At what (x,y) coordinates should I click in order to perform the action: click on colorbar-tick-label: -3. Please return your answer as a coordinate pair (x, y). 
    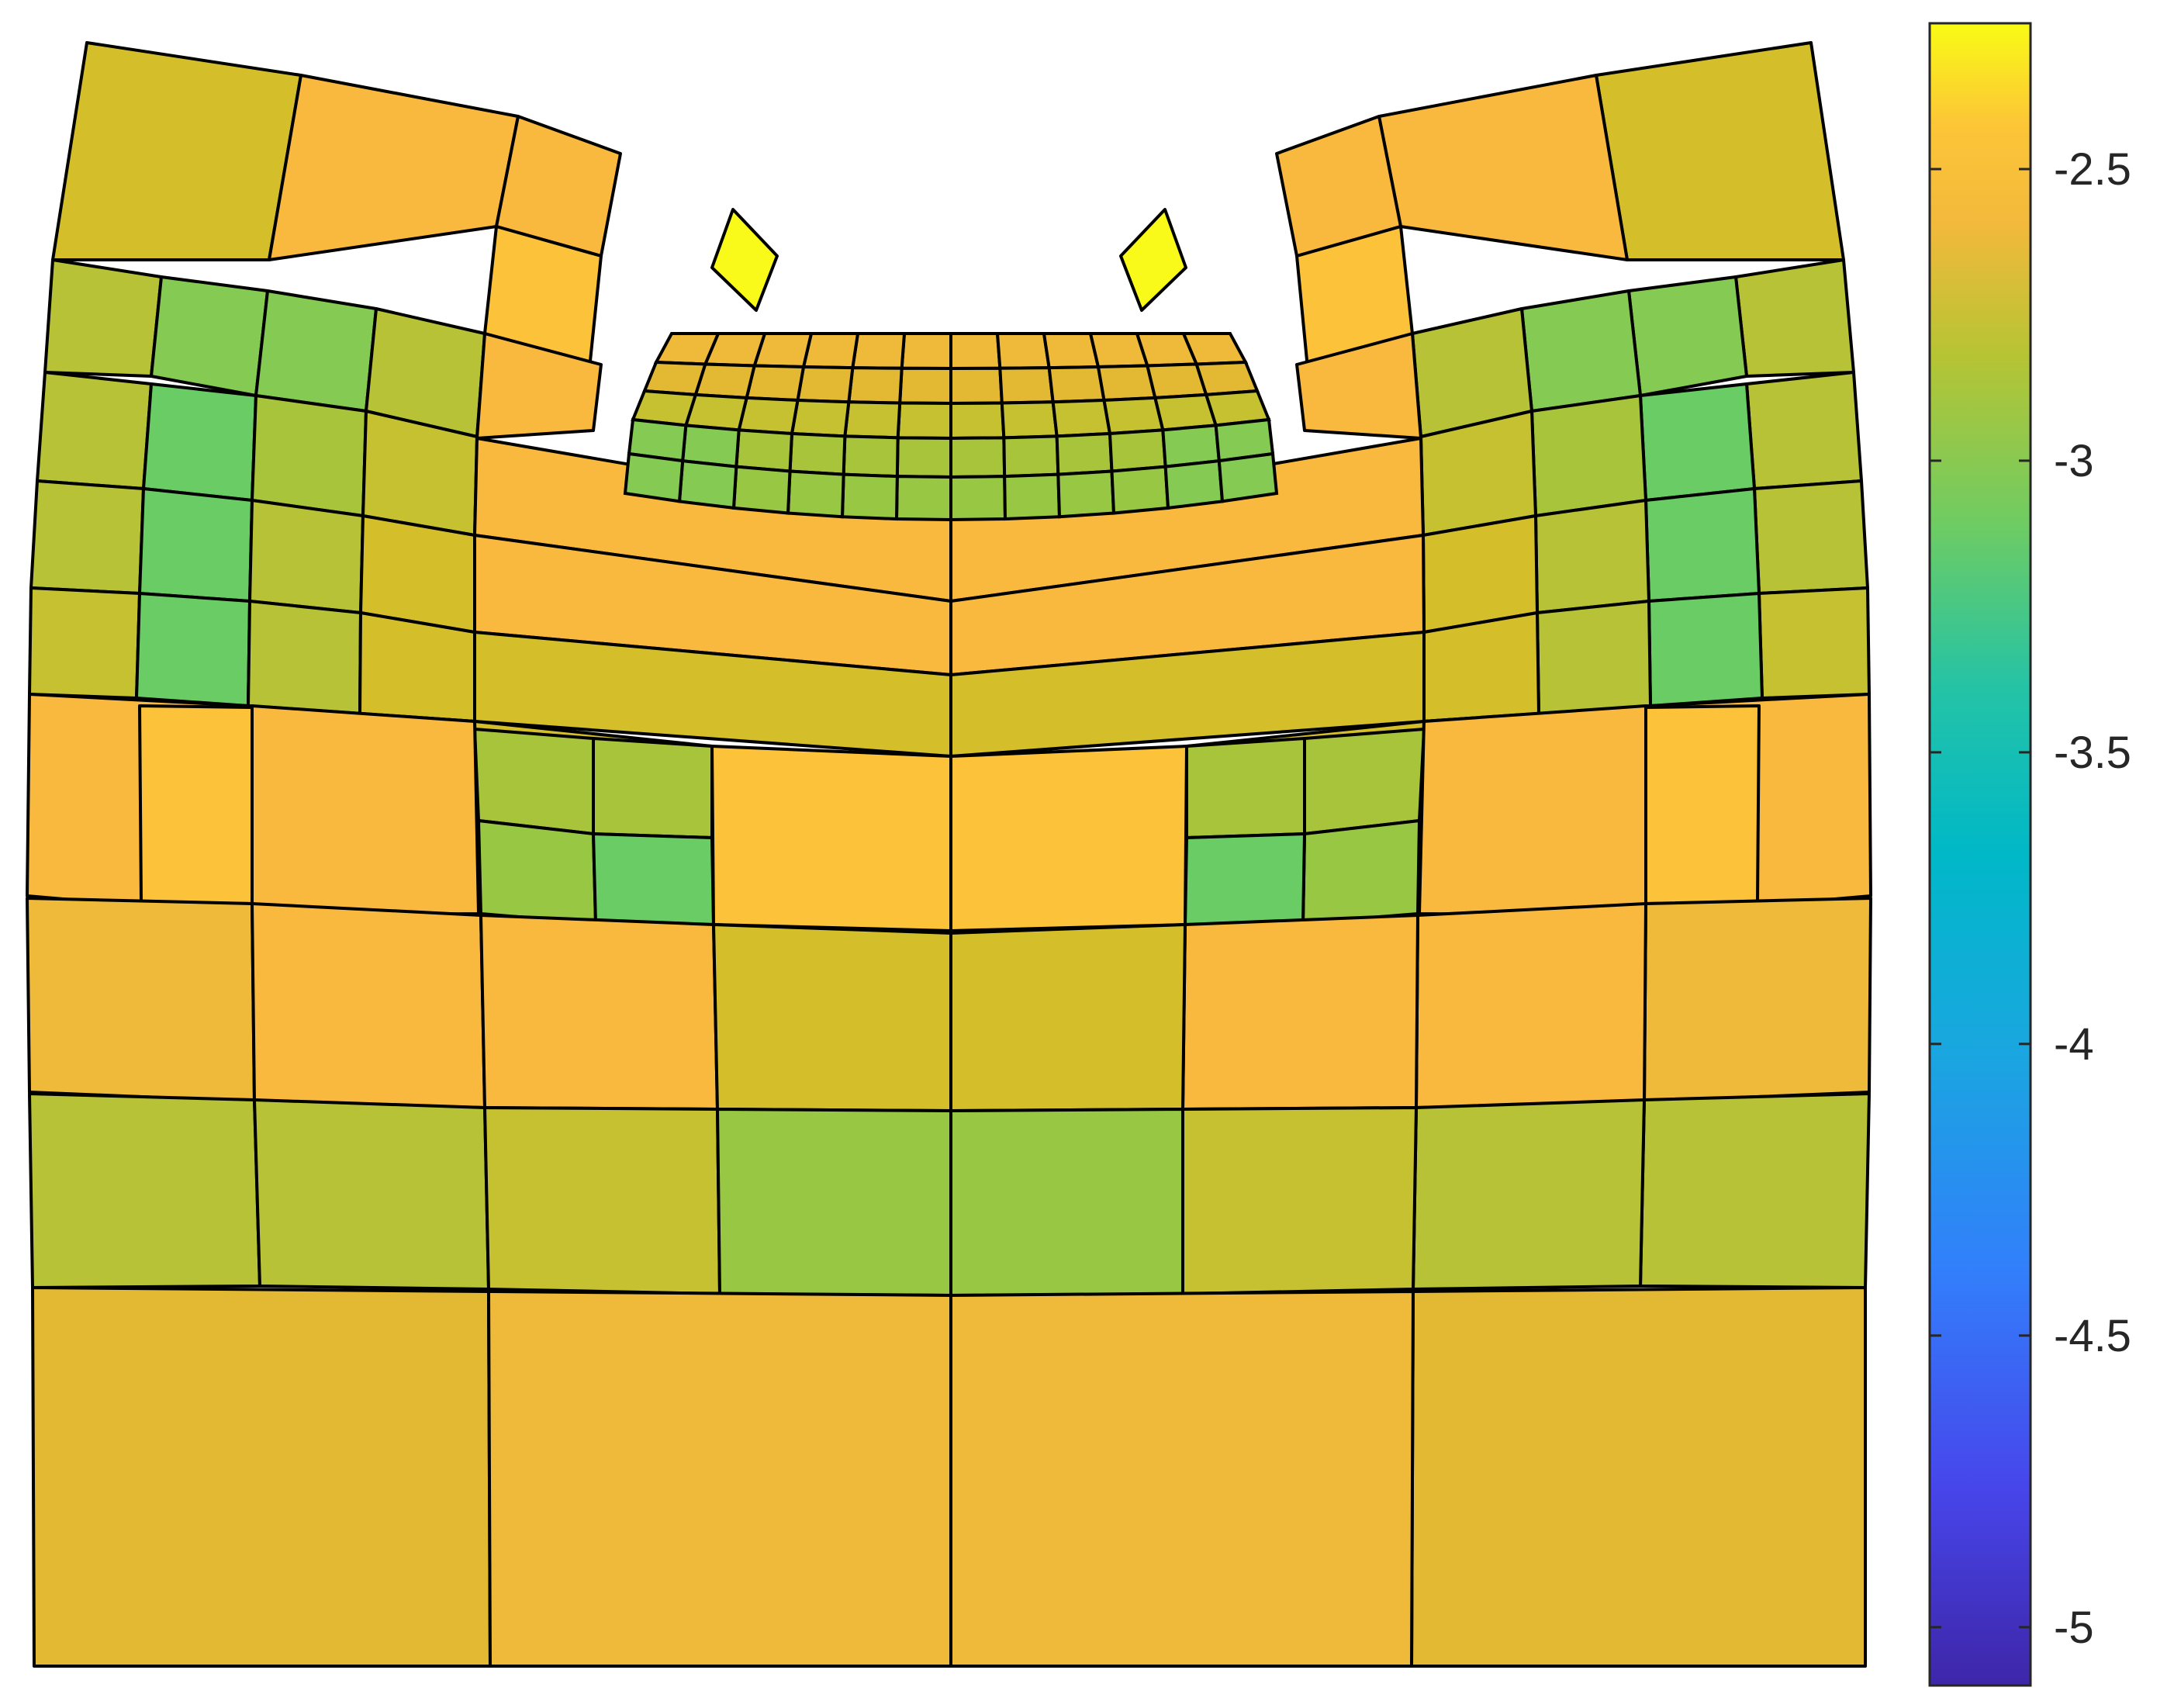
    Looking at the image, I should click on (2074, 461).